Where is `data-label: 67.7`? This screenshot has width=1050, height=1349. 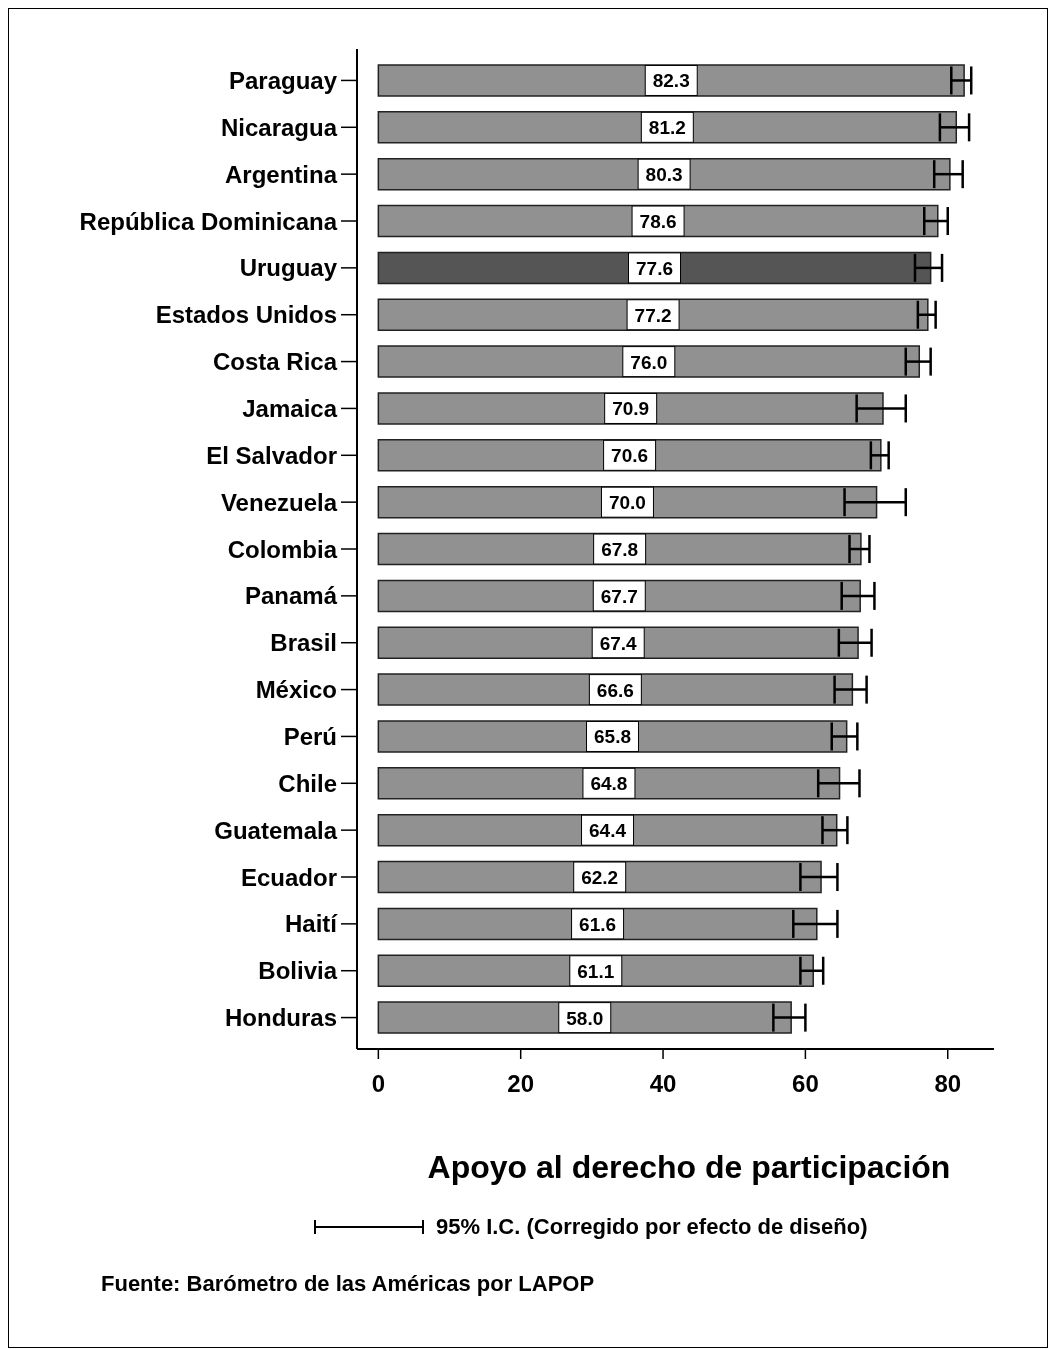
data-label: 67.7 is located at coordinates (619, 596).